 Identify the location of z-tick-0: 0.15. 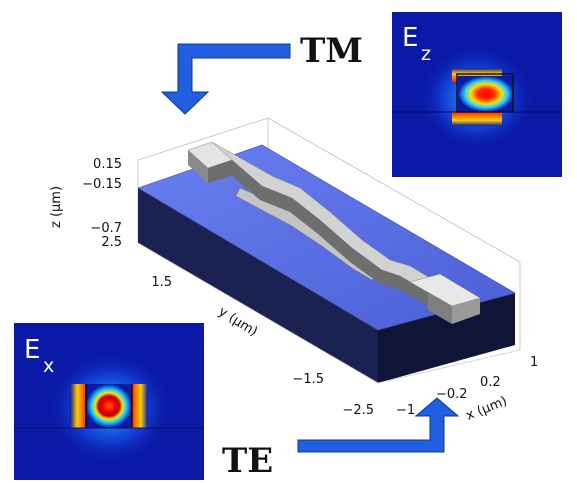
(107, 164).